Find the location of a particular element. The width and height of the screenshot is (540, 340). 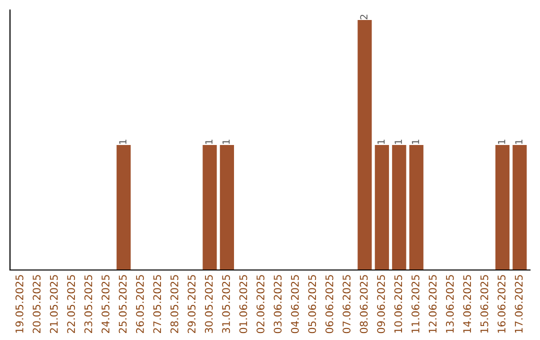

x-tick-label: 19.05.2025 is located at coordinates (19, 304).